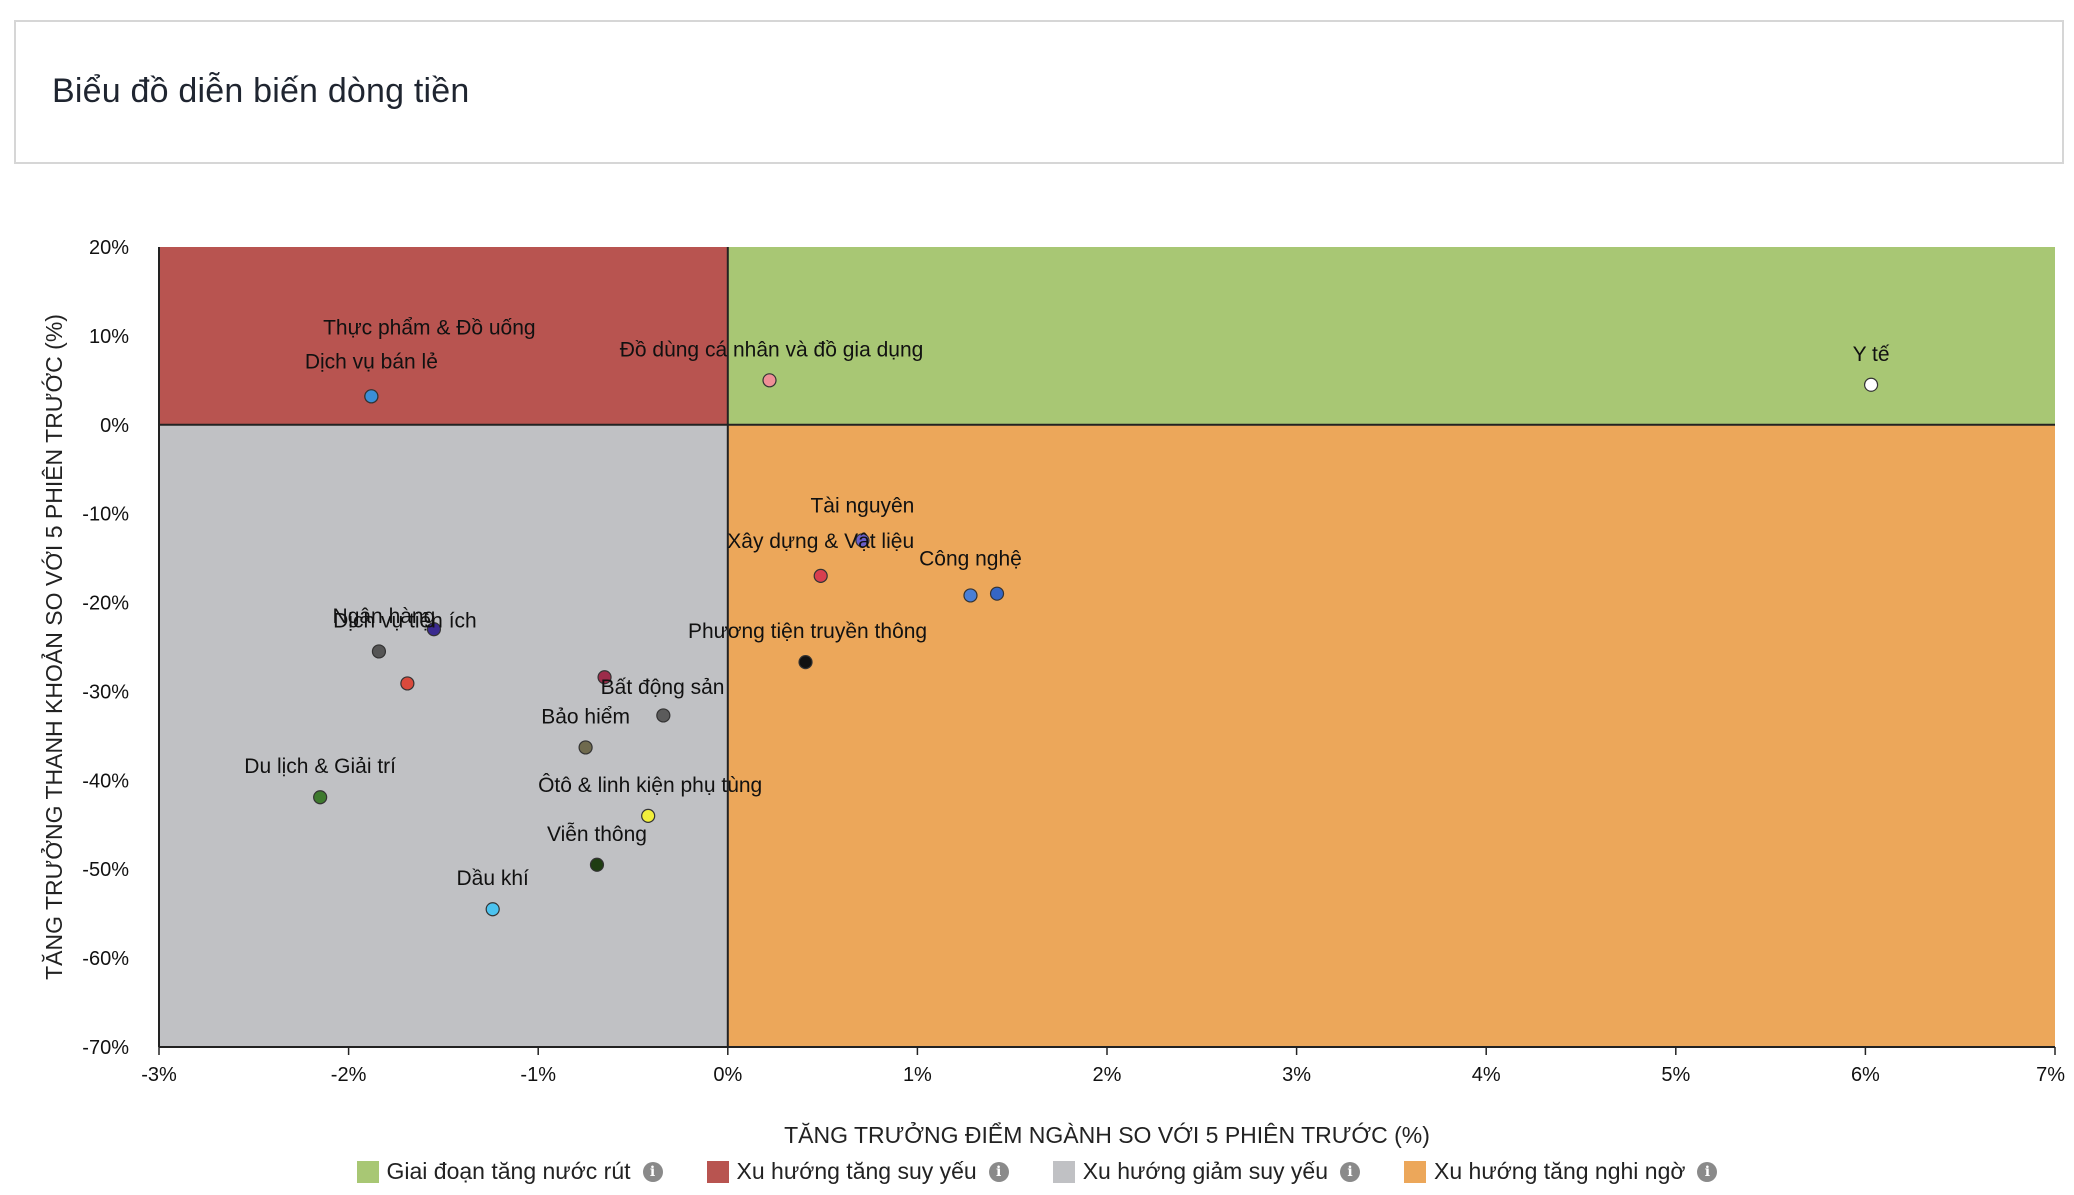  I want to click on legend-item-sprint-phase: Giai đoạn tăng nước rút i, so click(509, 1171).